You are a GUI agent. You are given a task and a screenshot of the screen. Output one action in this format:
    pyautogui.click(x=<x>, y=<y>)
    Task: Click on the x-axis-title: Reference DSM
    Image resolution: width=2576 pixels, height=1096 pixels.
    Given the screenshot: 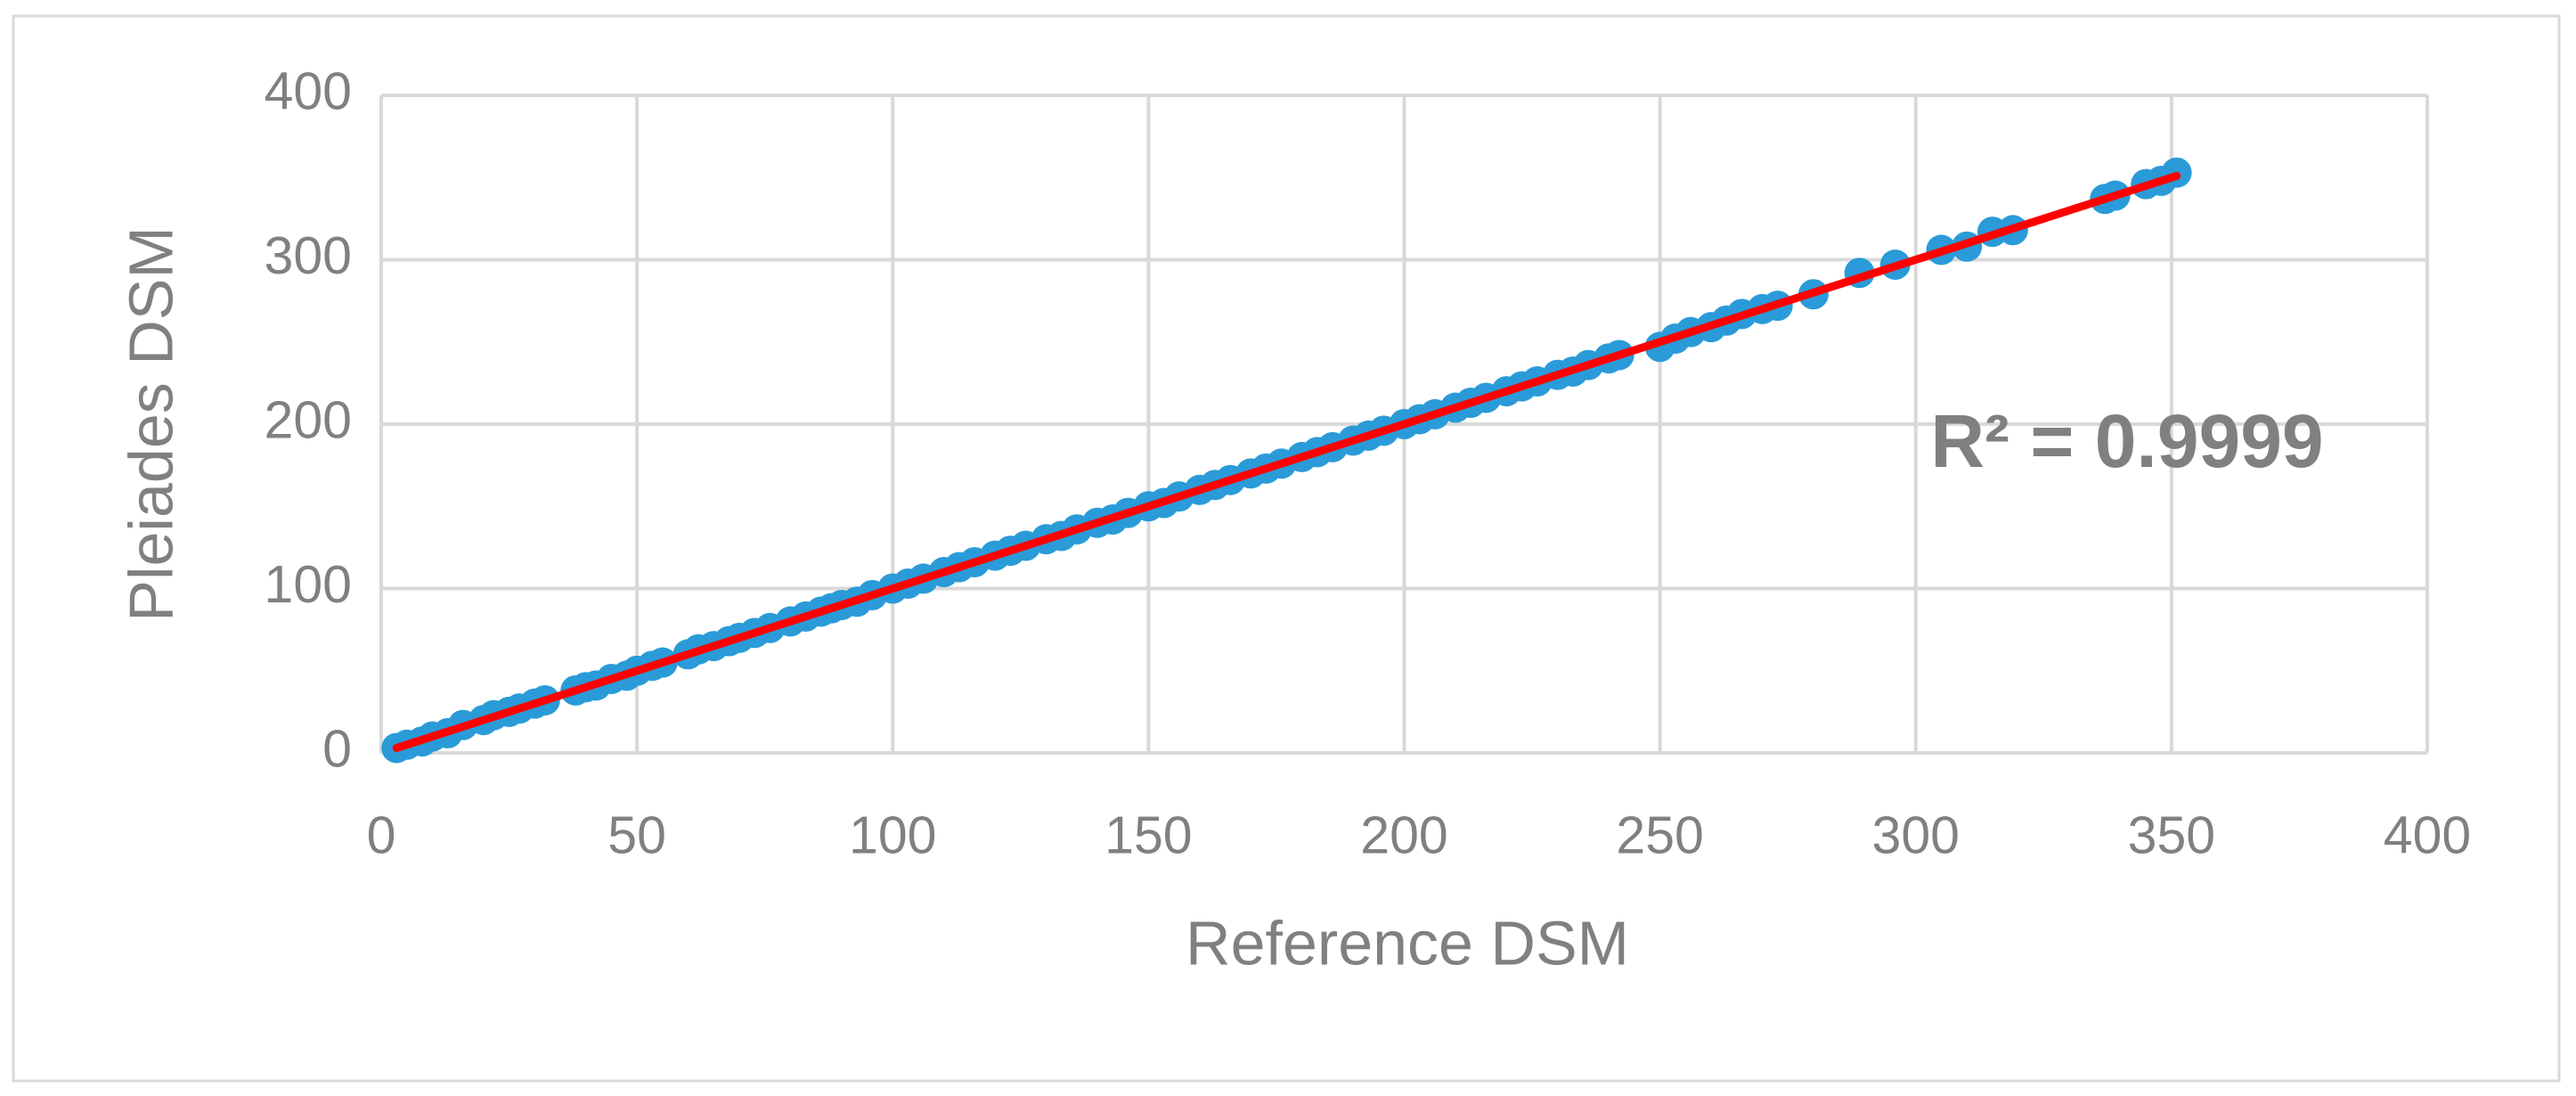 What is the action you would take?
    pyautogui.click(x=1408, y=943)
    